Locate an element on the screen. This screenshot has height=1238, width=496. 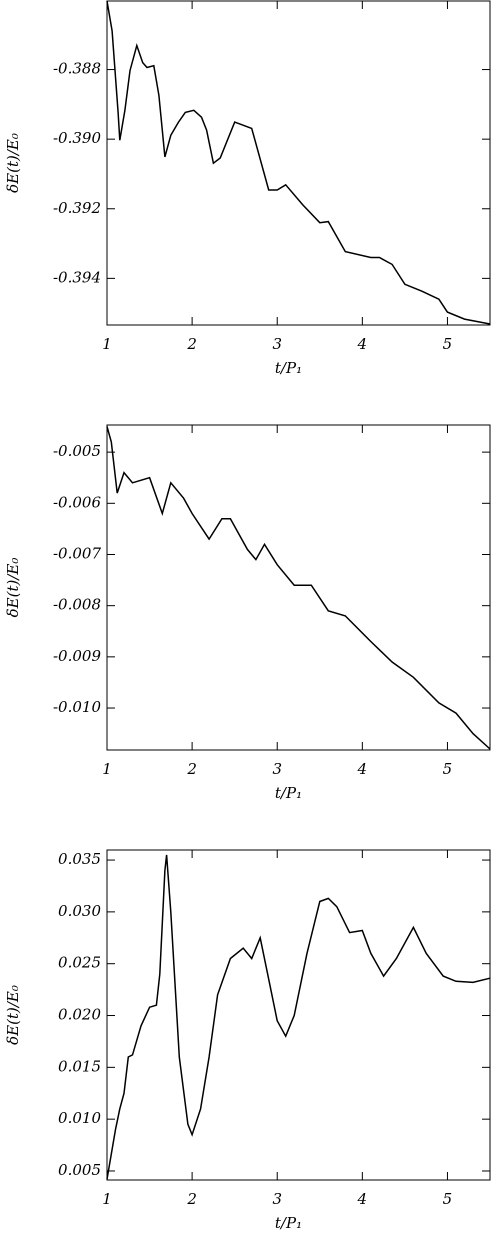
y-tick-label: -0.010 is located at coordinates (77, 707).